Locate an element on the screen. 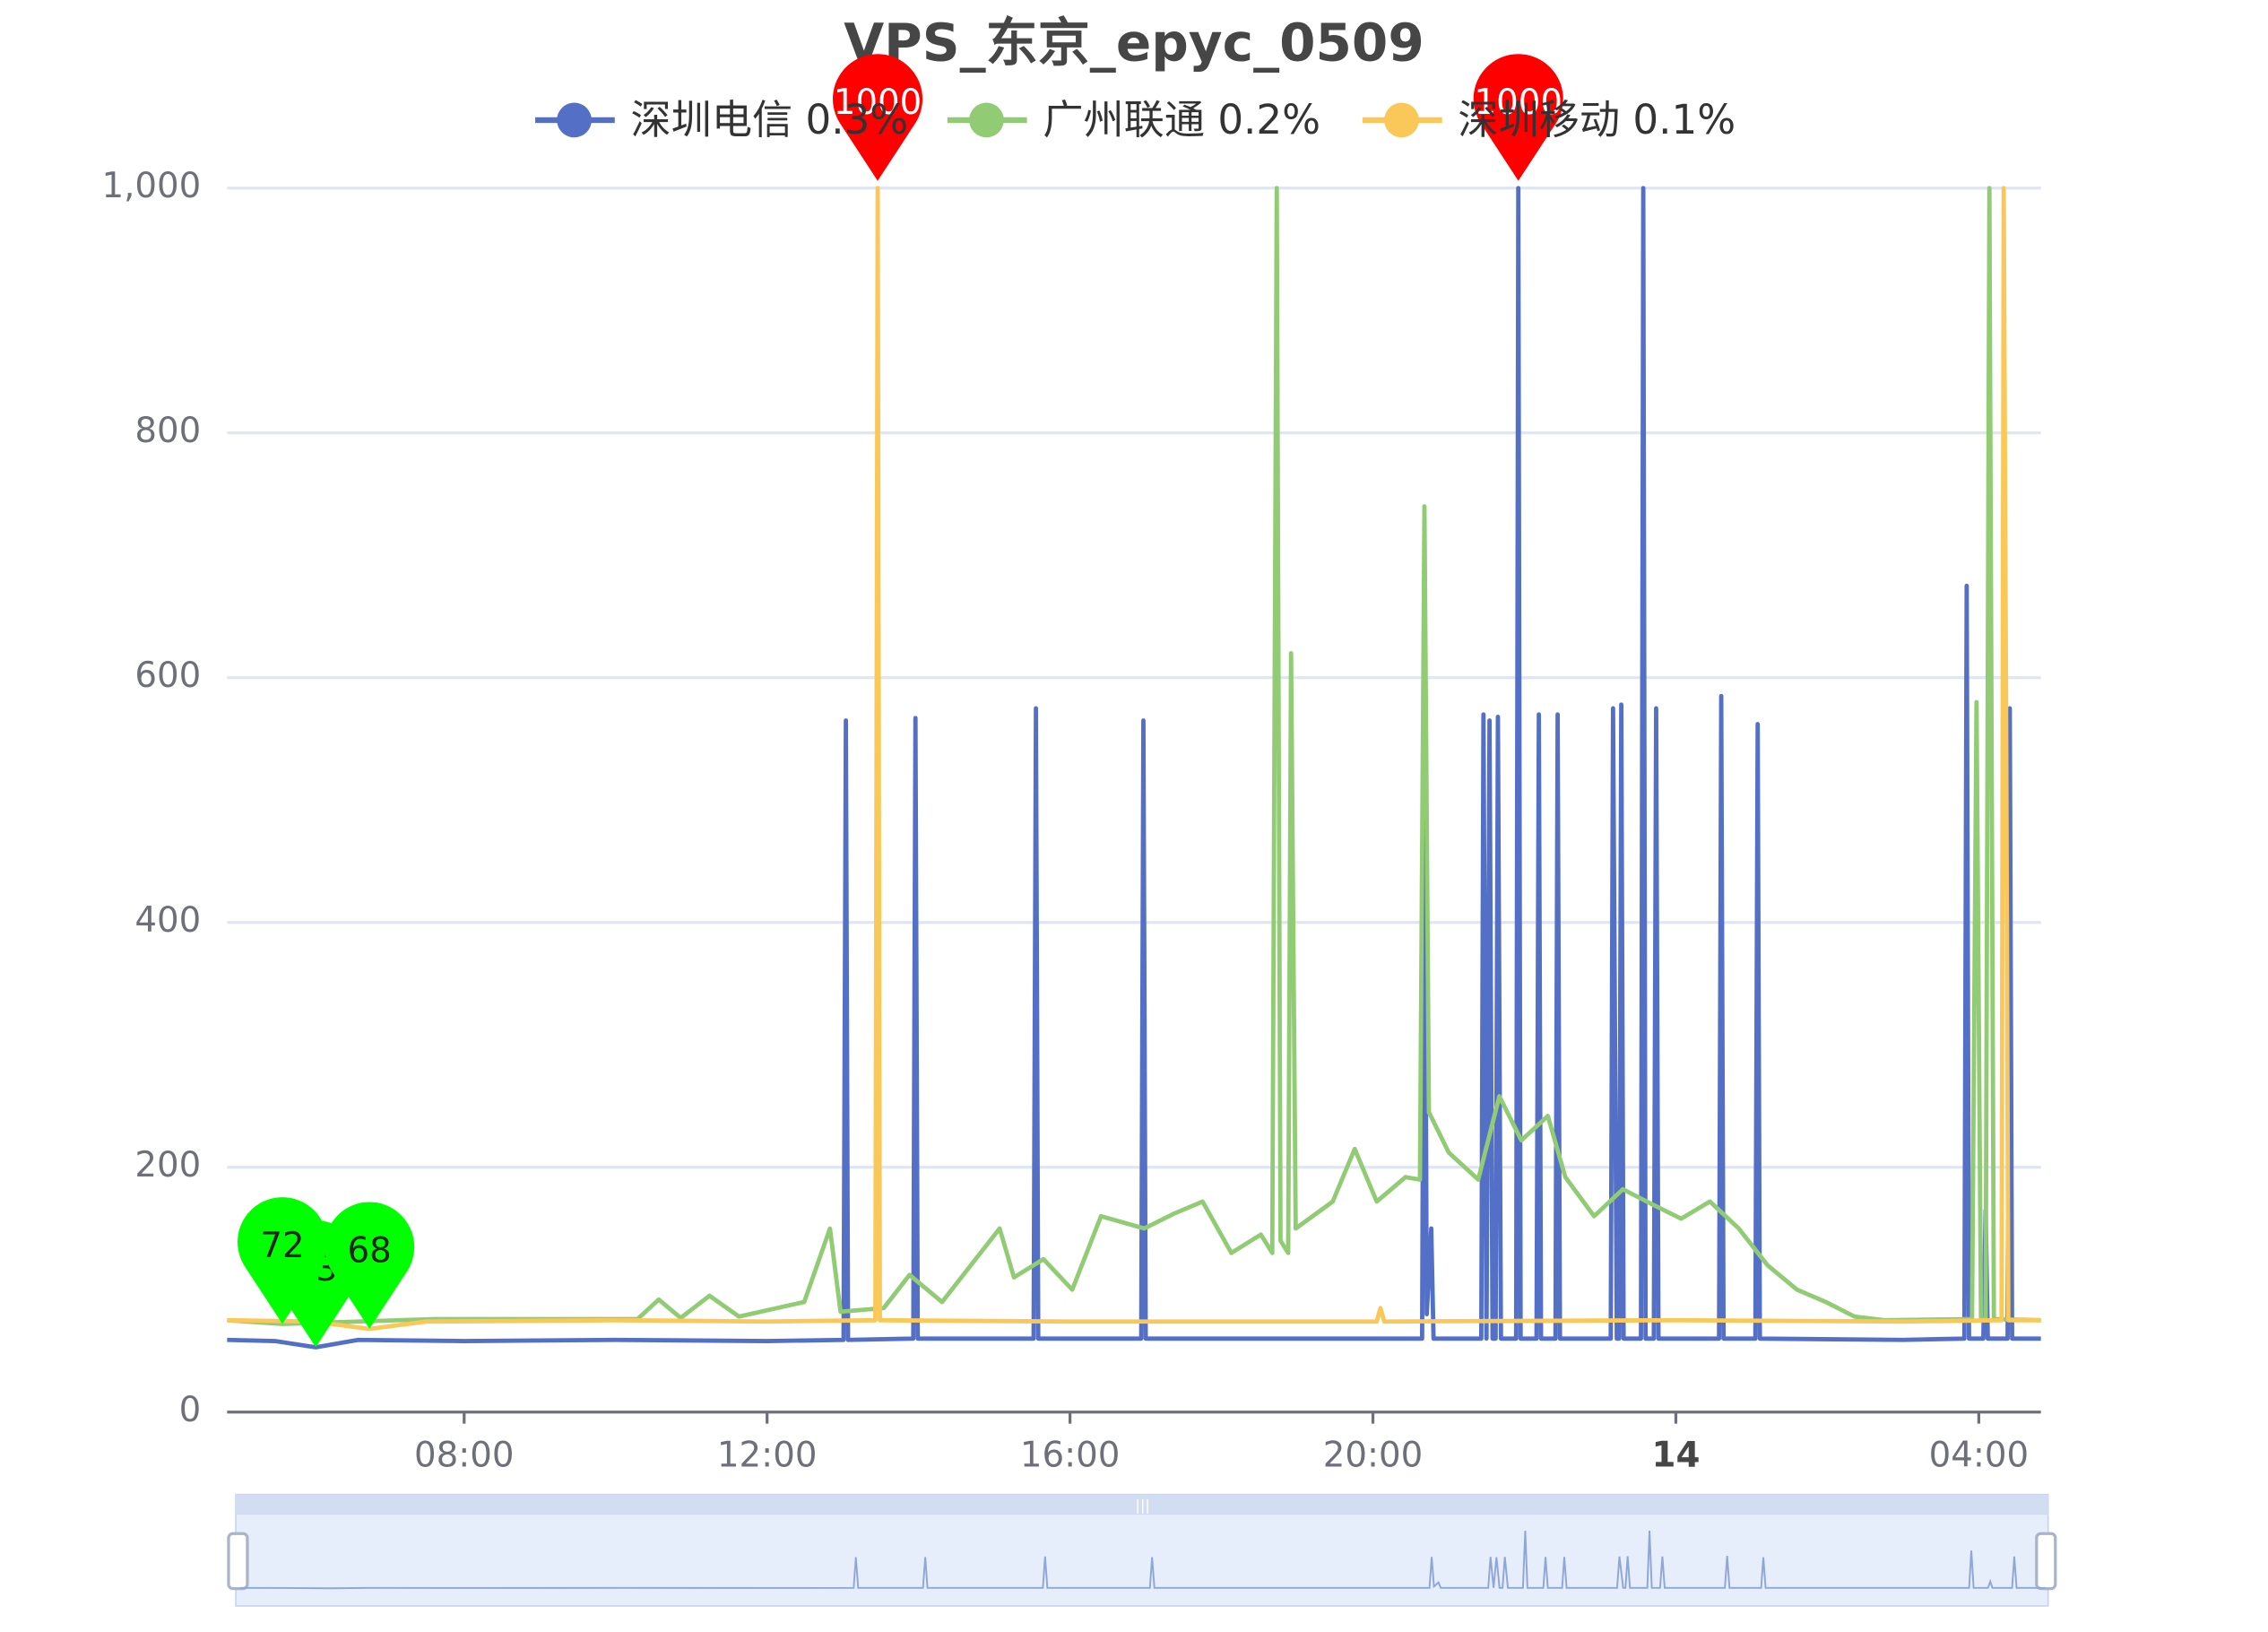 The width and height of the screenshot is (2268, 1632). mark-label: 72 is located at coordinates (282, 1246).